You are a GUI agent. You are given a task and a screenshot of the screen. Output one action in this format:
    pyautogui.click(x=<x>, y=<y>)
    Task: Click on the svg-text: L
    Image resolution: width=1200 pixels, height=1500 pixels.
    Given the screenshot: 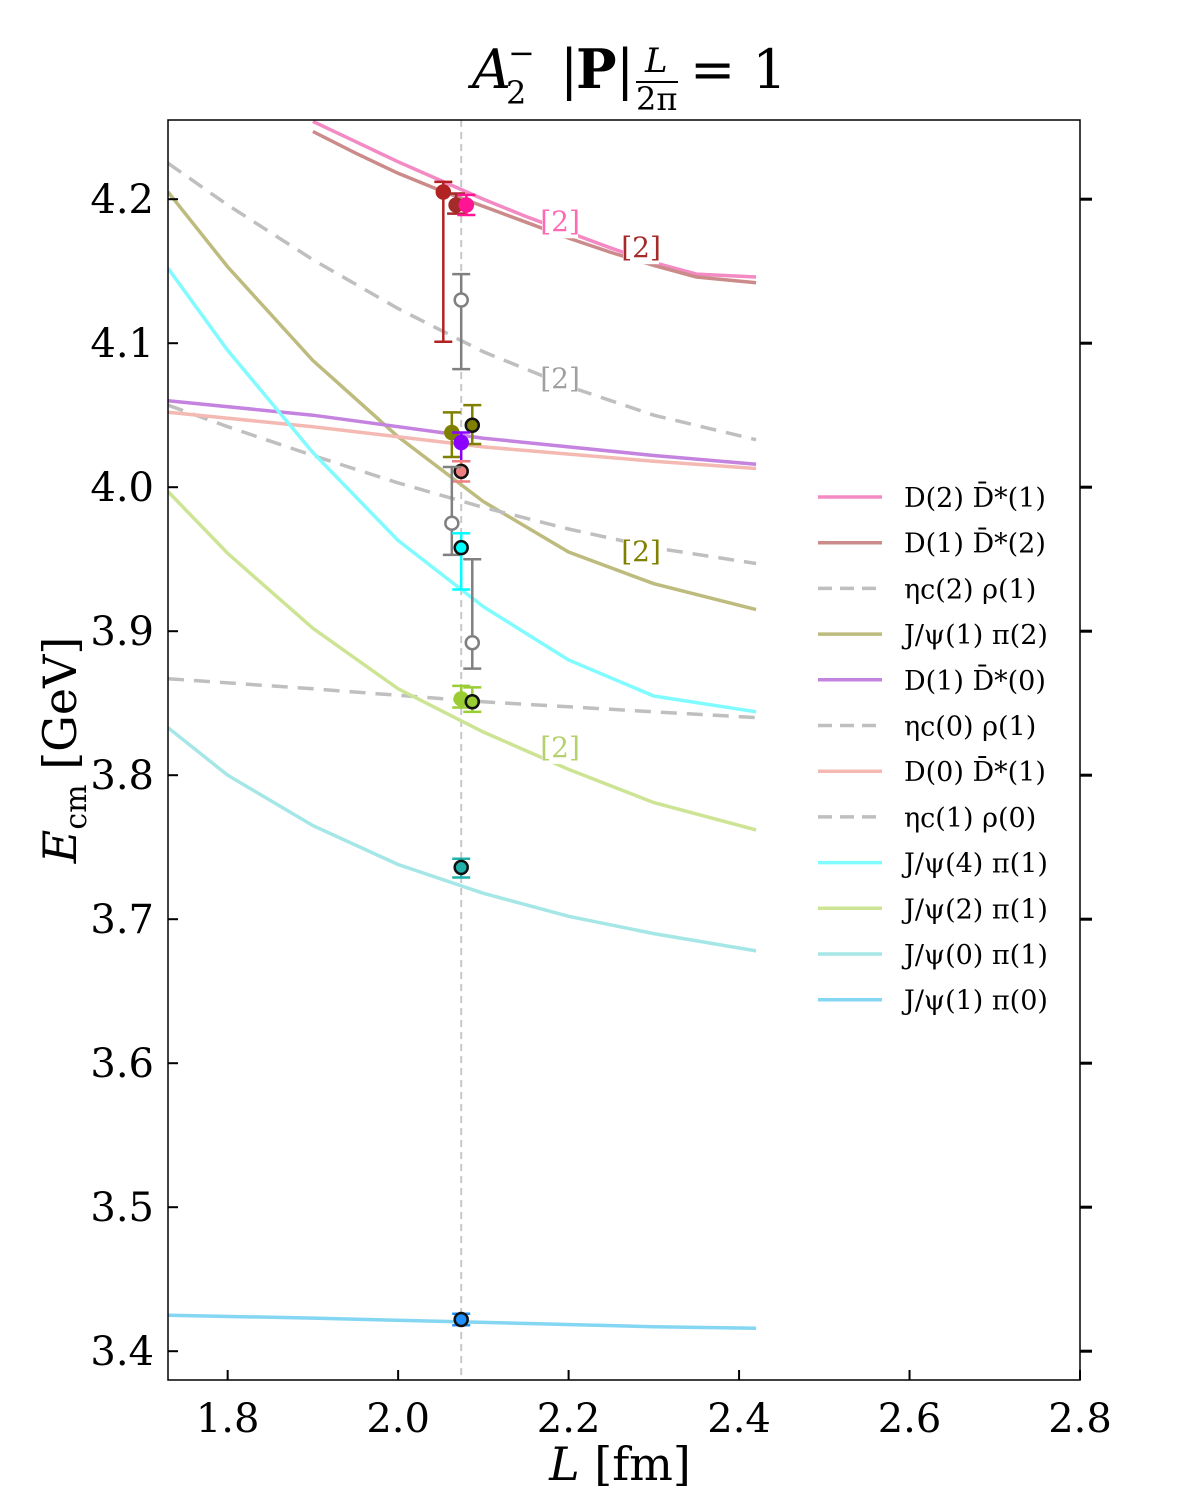 What is the action you would take?
    pyautogui.click(x=656, y=61)
    